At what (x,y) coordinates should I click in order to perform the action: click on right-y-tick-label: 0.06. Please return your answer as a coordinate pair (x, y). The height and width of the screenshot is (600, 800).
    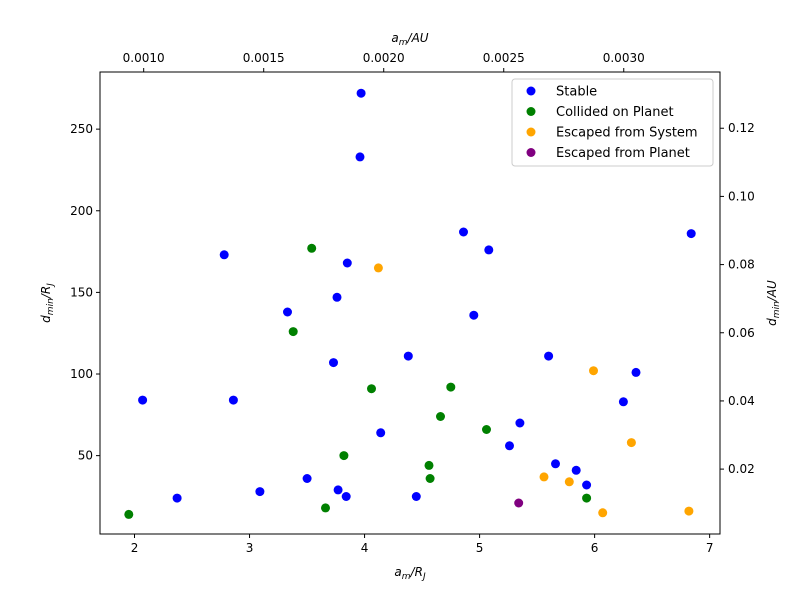
    Looking at the image, I should click on (741, 333).